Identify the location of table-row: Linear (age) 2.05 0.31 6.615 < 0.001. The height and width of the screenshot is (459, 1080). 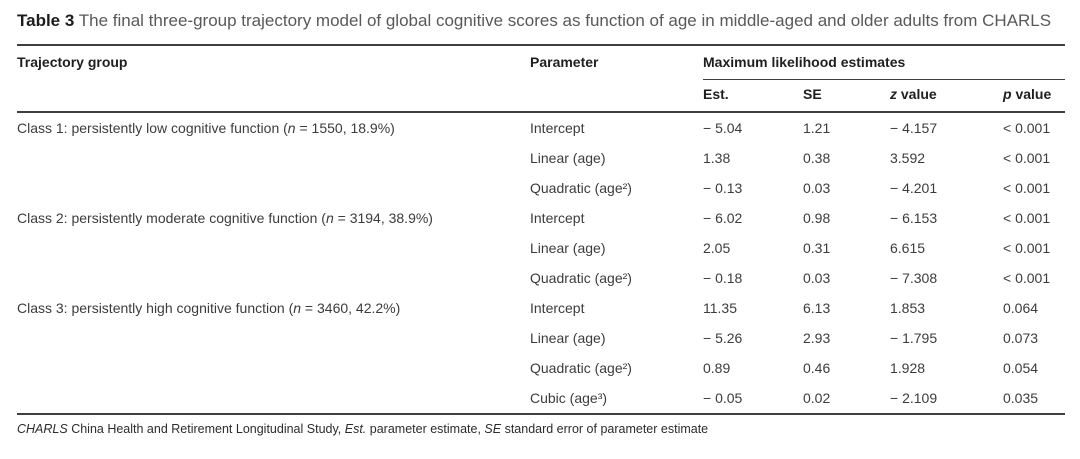
(541, 248).